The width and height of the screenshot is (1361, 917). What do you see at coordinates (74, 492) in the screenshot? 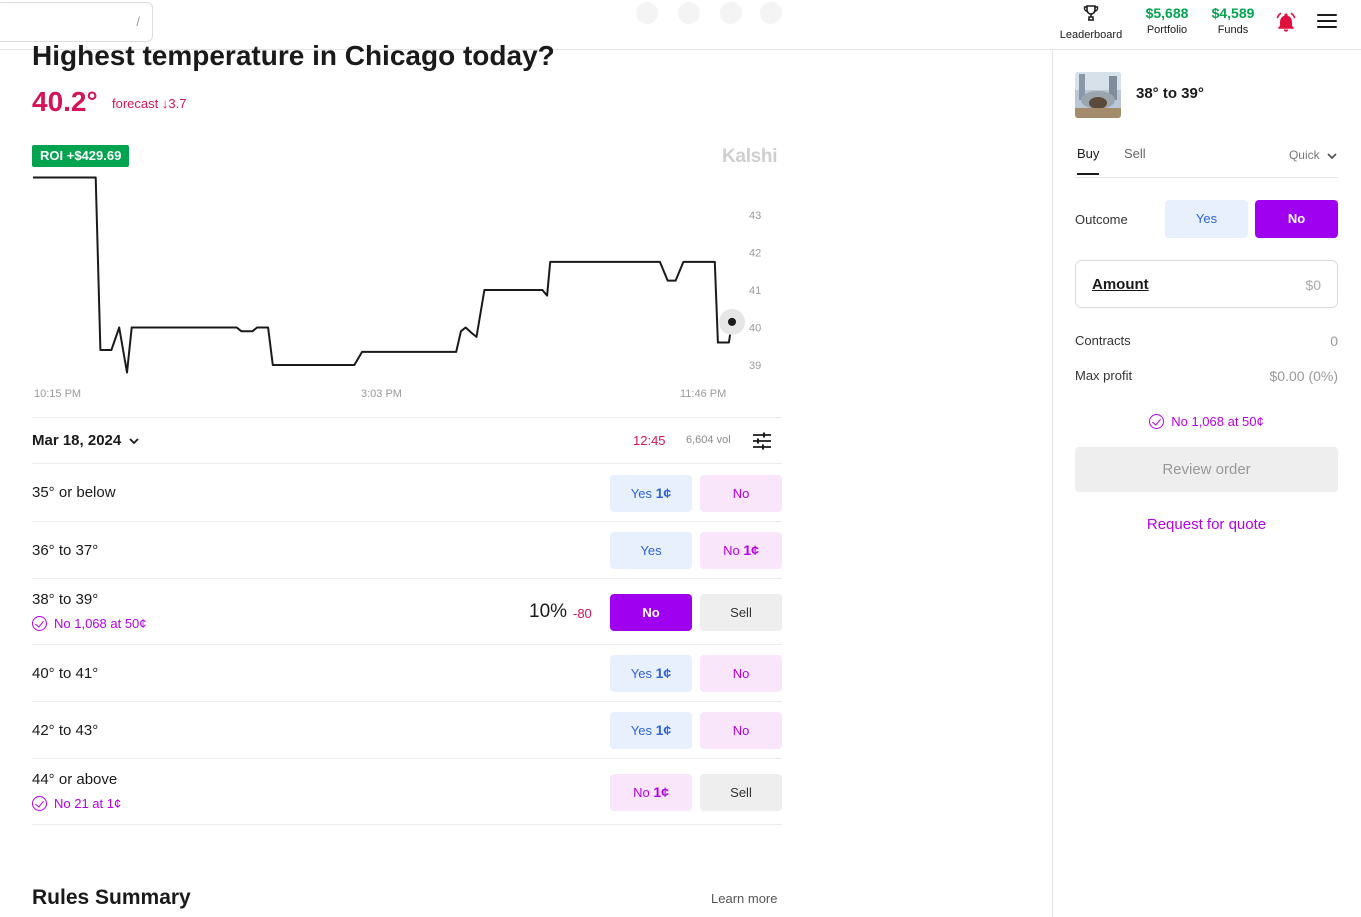
I see `market-row-name: 35° or below` at bounding box center [74, 492].